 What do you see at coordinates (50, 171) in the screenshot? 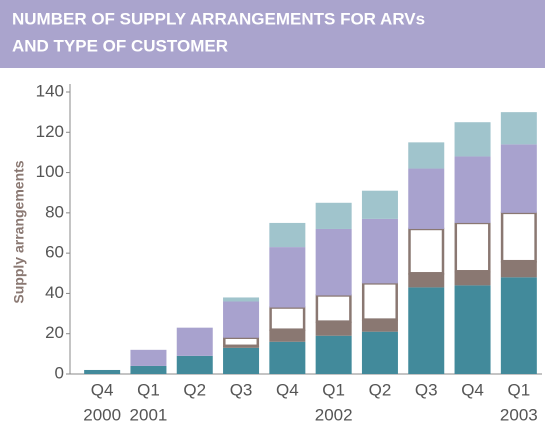
I see `y-tick-label: 100` at bounding box center [50, 171].